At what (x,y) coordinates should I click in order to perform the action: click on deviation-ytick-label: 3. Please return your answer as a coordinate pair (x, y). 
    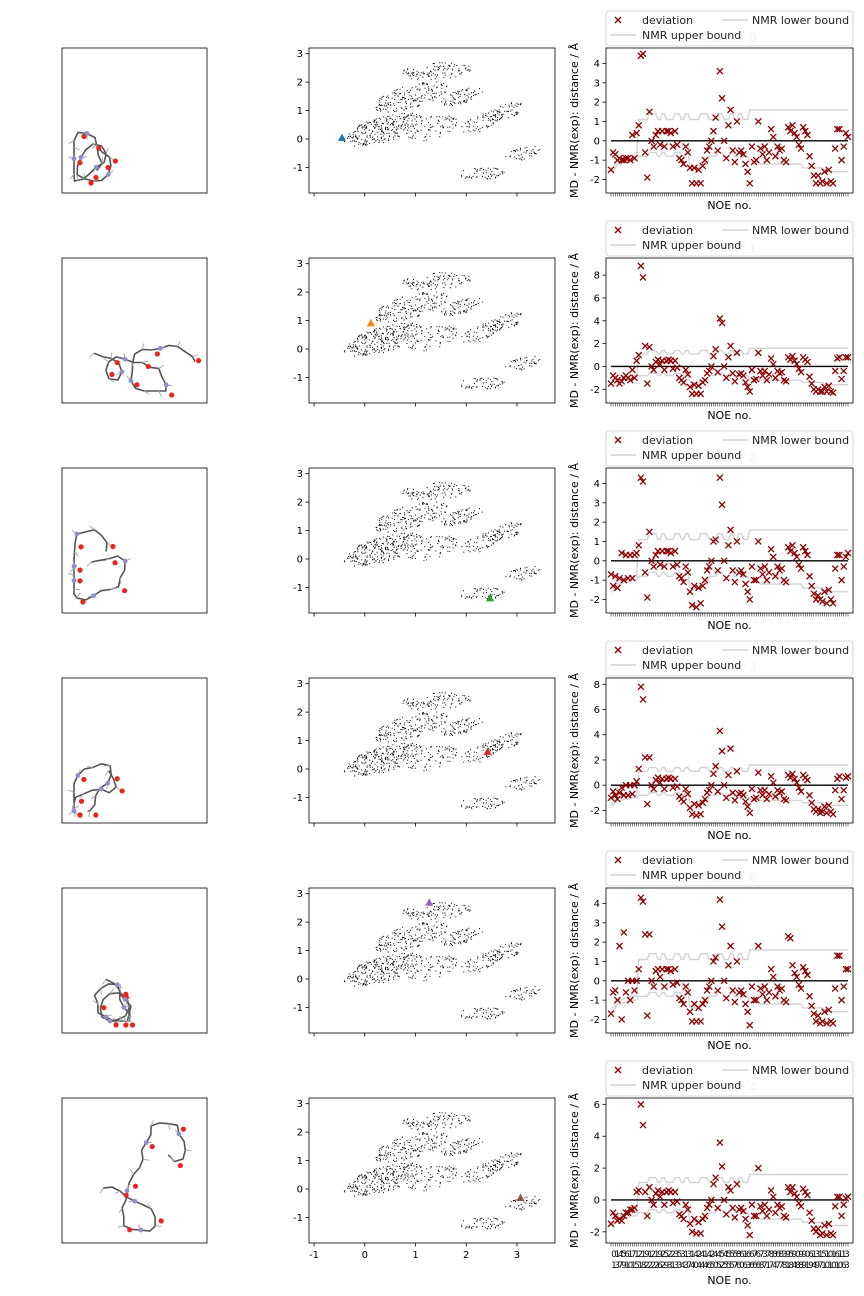
    Looking at the image, I should click on (597, 923).